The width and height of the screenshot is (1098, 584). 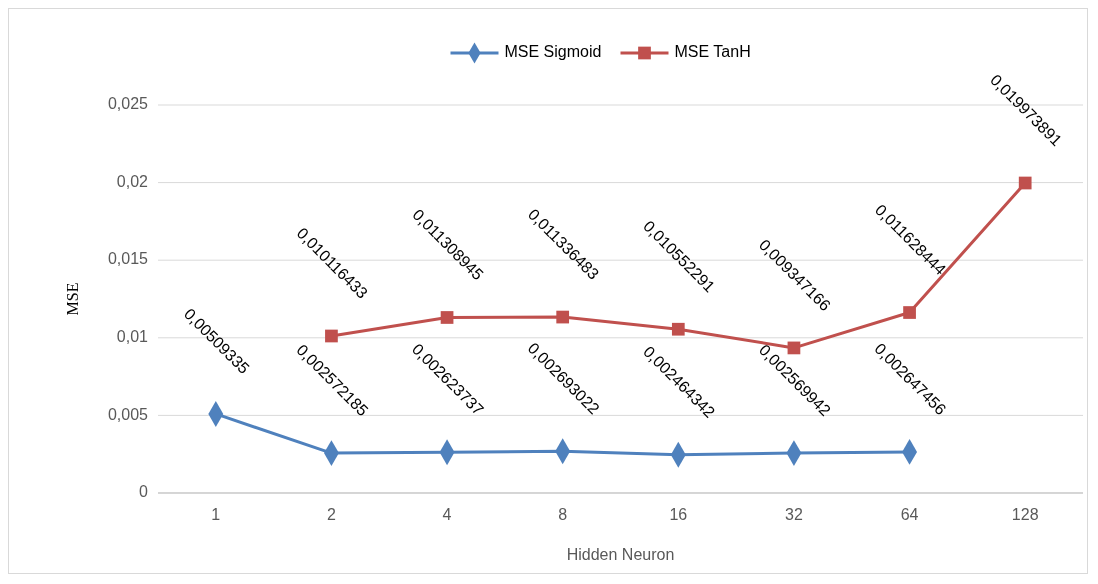 I want to click on x-tick-label: 1, so click(x=216, y=514).